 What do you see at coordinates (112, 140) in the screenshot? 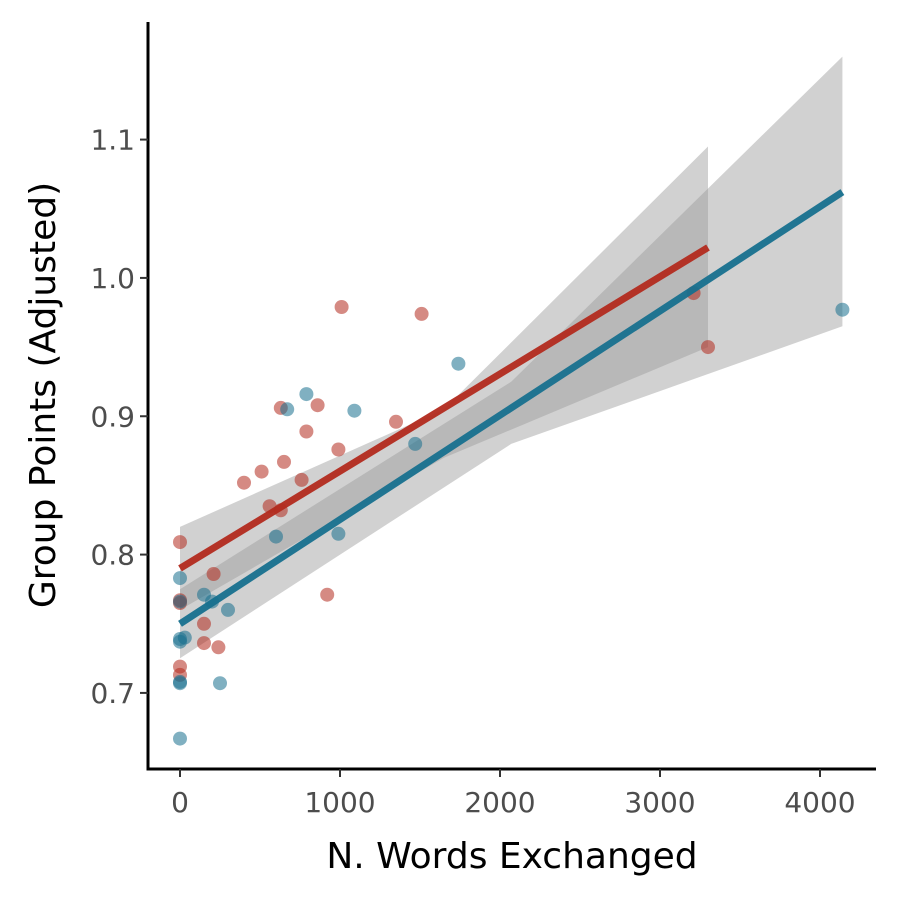
I see `y-tick-label: 1.1` at bounding box center [112, 140].